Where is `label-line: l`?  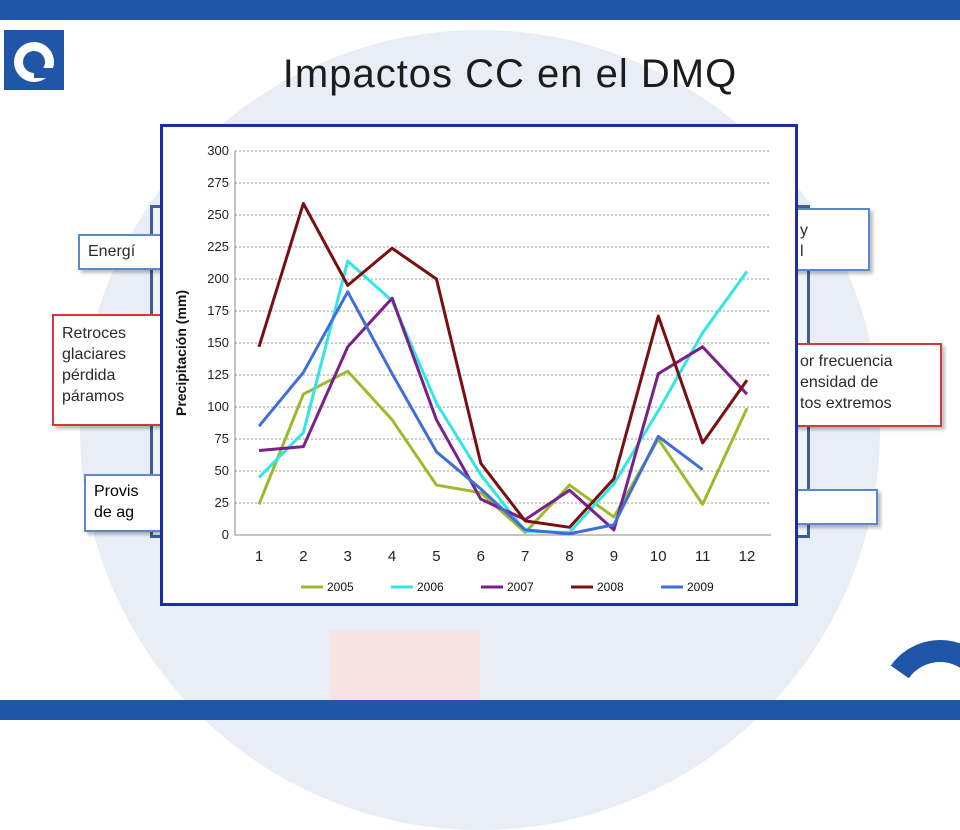
label-line: l is located at coordinates (802, 251).